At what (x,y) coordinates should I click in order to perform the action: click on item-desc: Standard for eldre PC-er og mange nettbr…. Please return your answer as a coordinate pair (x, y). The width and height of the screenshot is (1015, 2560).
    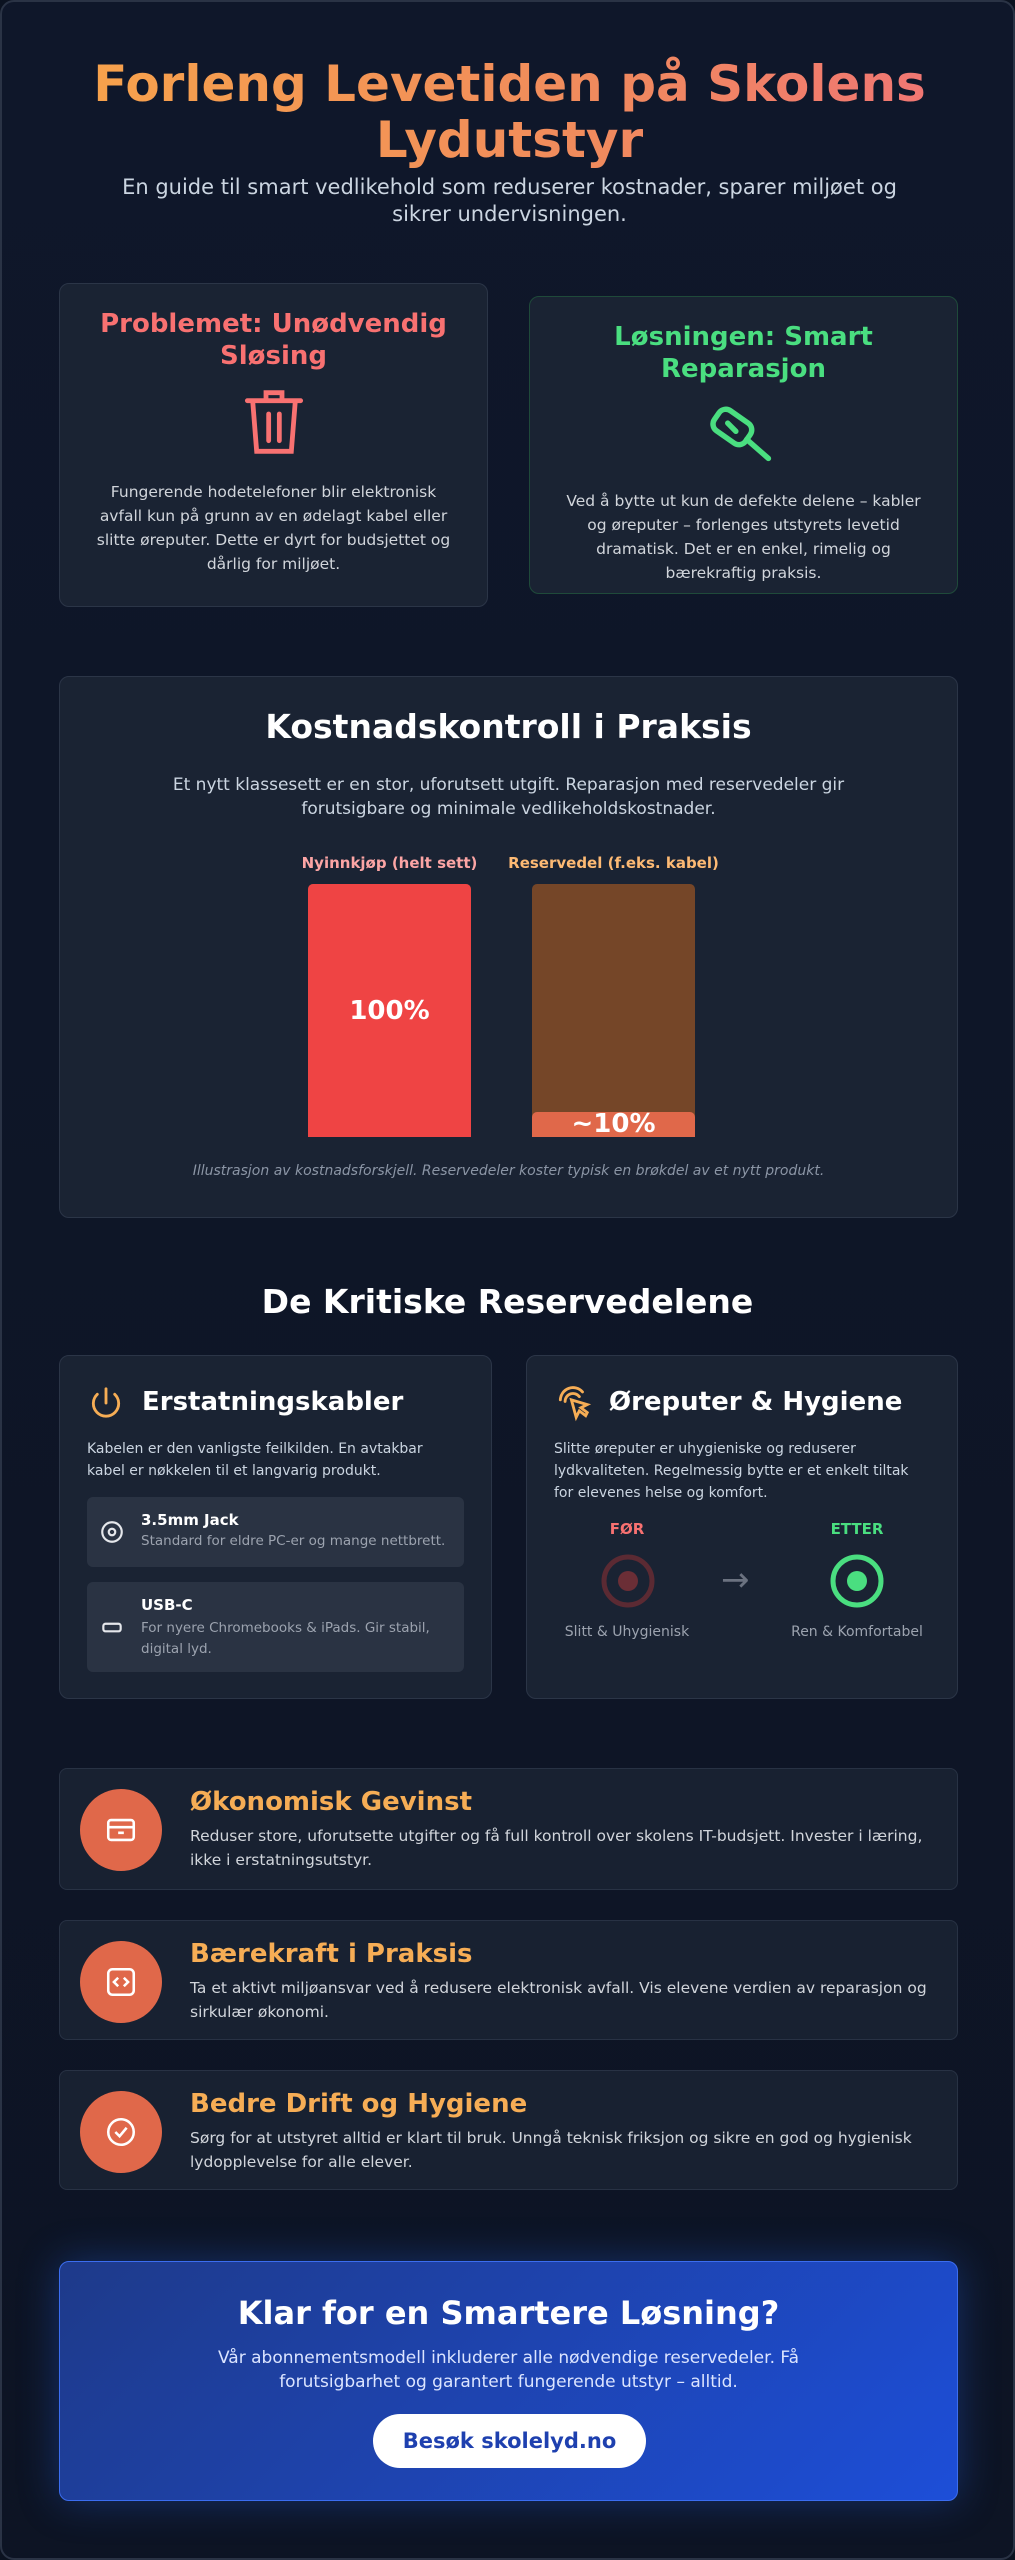
    Looking at the image, I should click on (293, 1541).